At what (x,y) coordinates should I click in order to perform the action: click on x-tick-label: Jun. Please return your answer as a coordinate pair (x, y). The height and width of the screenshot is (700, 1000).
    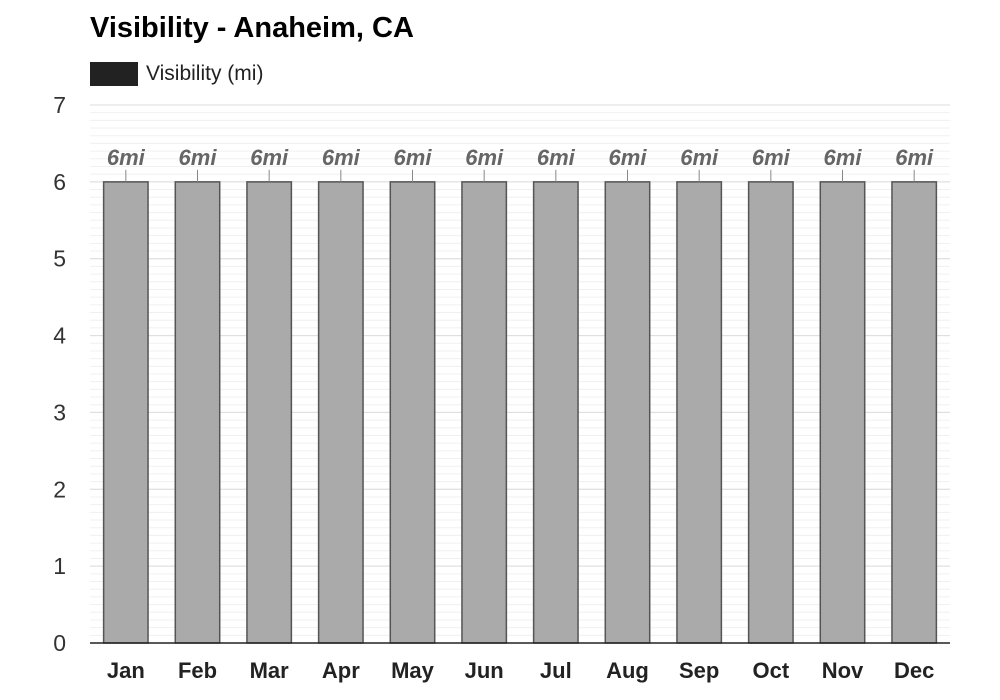
    Looking at the image, I should click on (484, 670).